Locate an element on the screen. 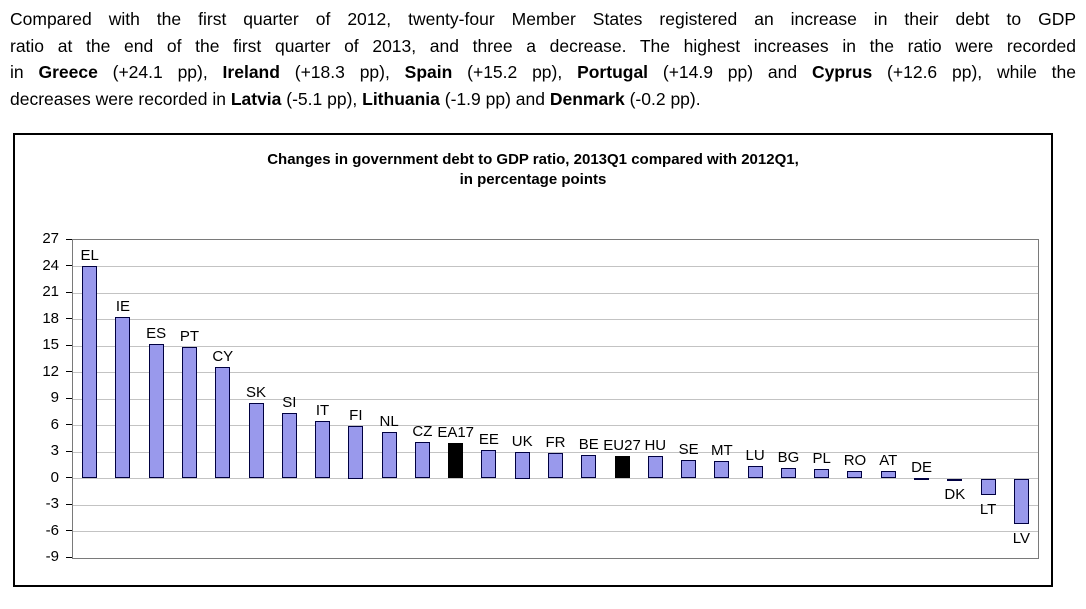  intro-text: (-0.2 pp). is located at coordinates (662, 98).